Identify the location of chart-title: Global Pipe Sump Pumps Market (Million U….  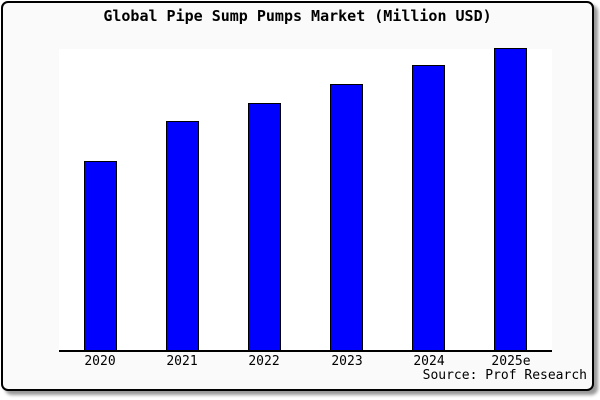
(297, 16).